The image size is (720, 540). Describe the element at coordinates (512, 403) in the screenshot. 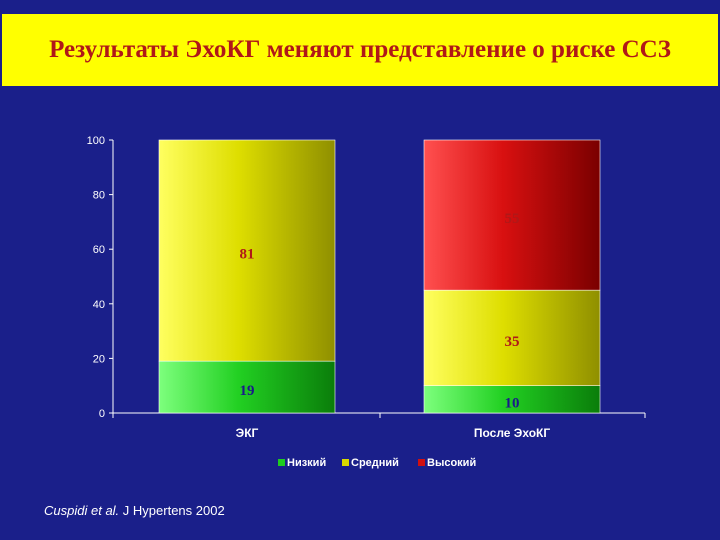

I see `data-label: 10` at that location.